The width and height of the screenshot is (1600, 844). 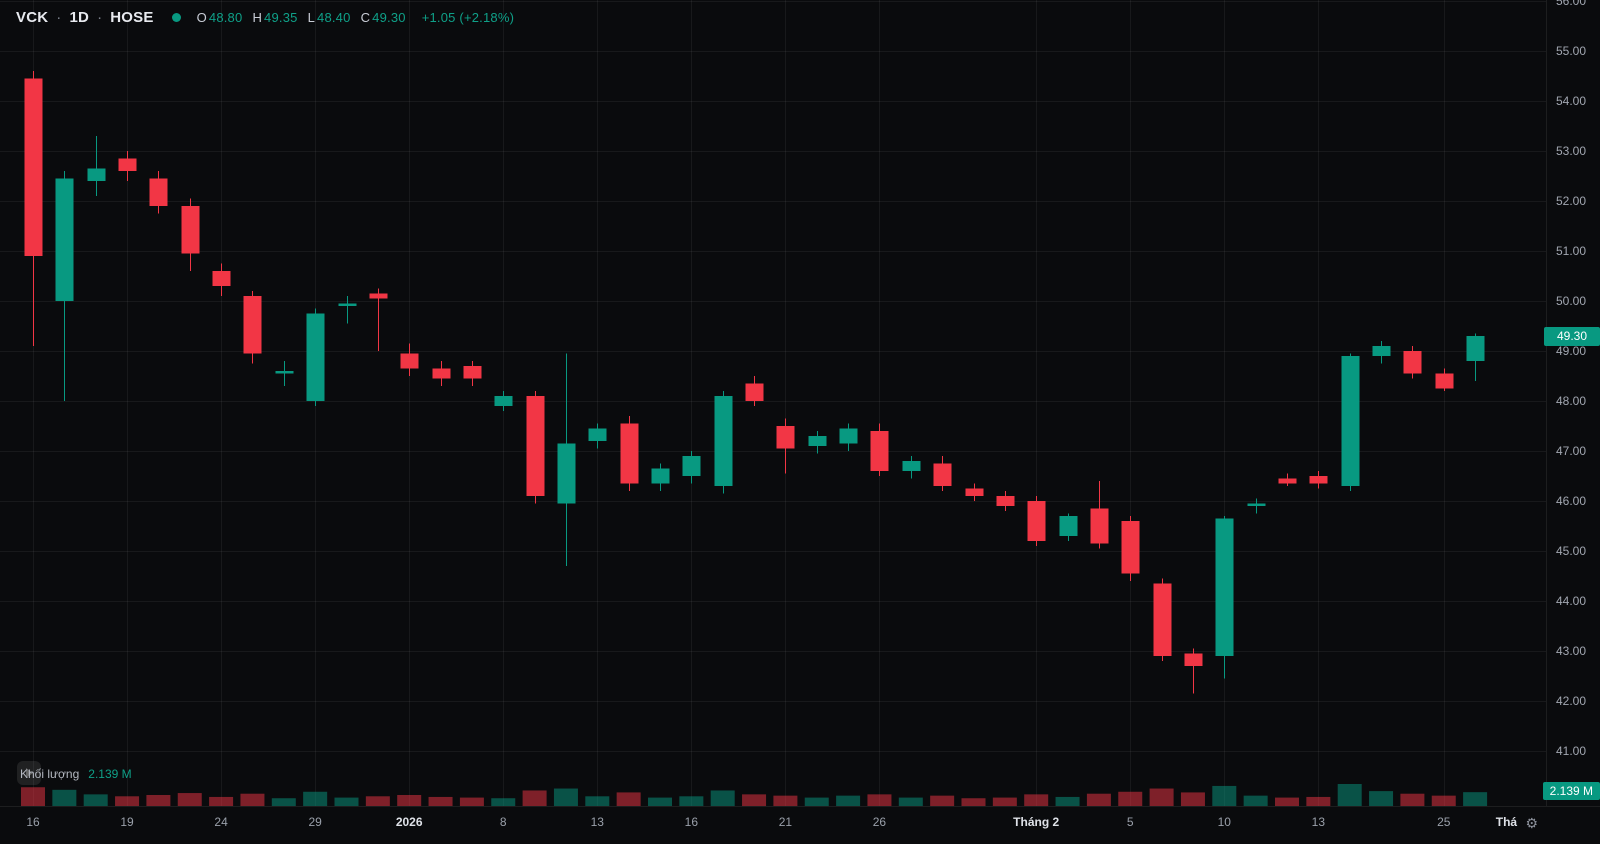 I want to click on price-axis-label: 48.00, so click(x=1571, y=401).